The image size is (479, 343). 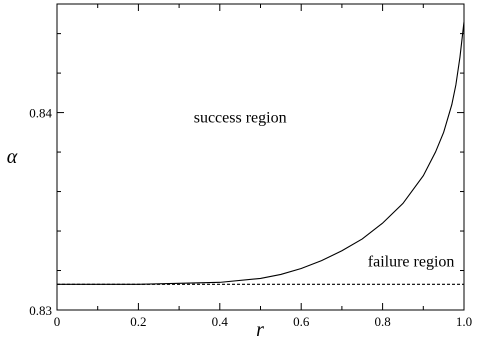 I want to click on x-tick-label: 0.4, so click(x=220, y=321).